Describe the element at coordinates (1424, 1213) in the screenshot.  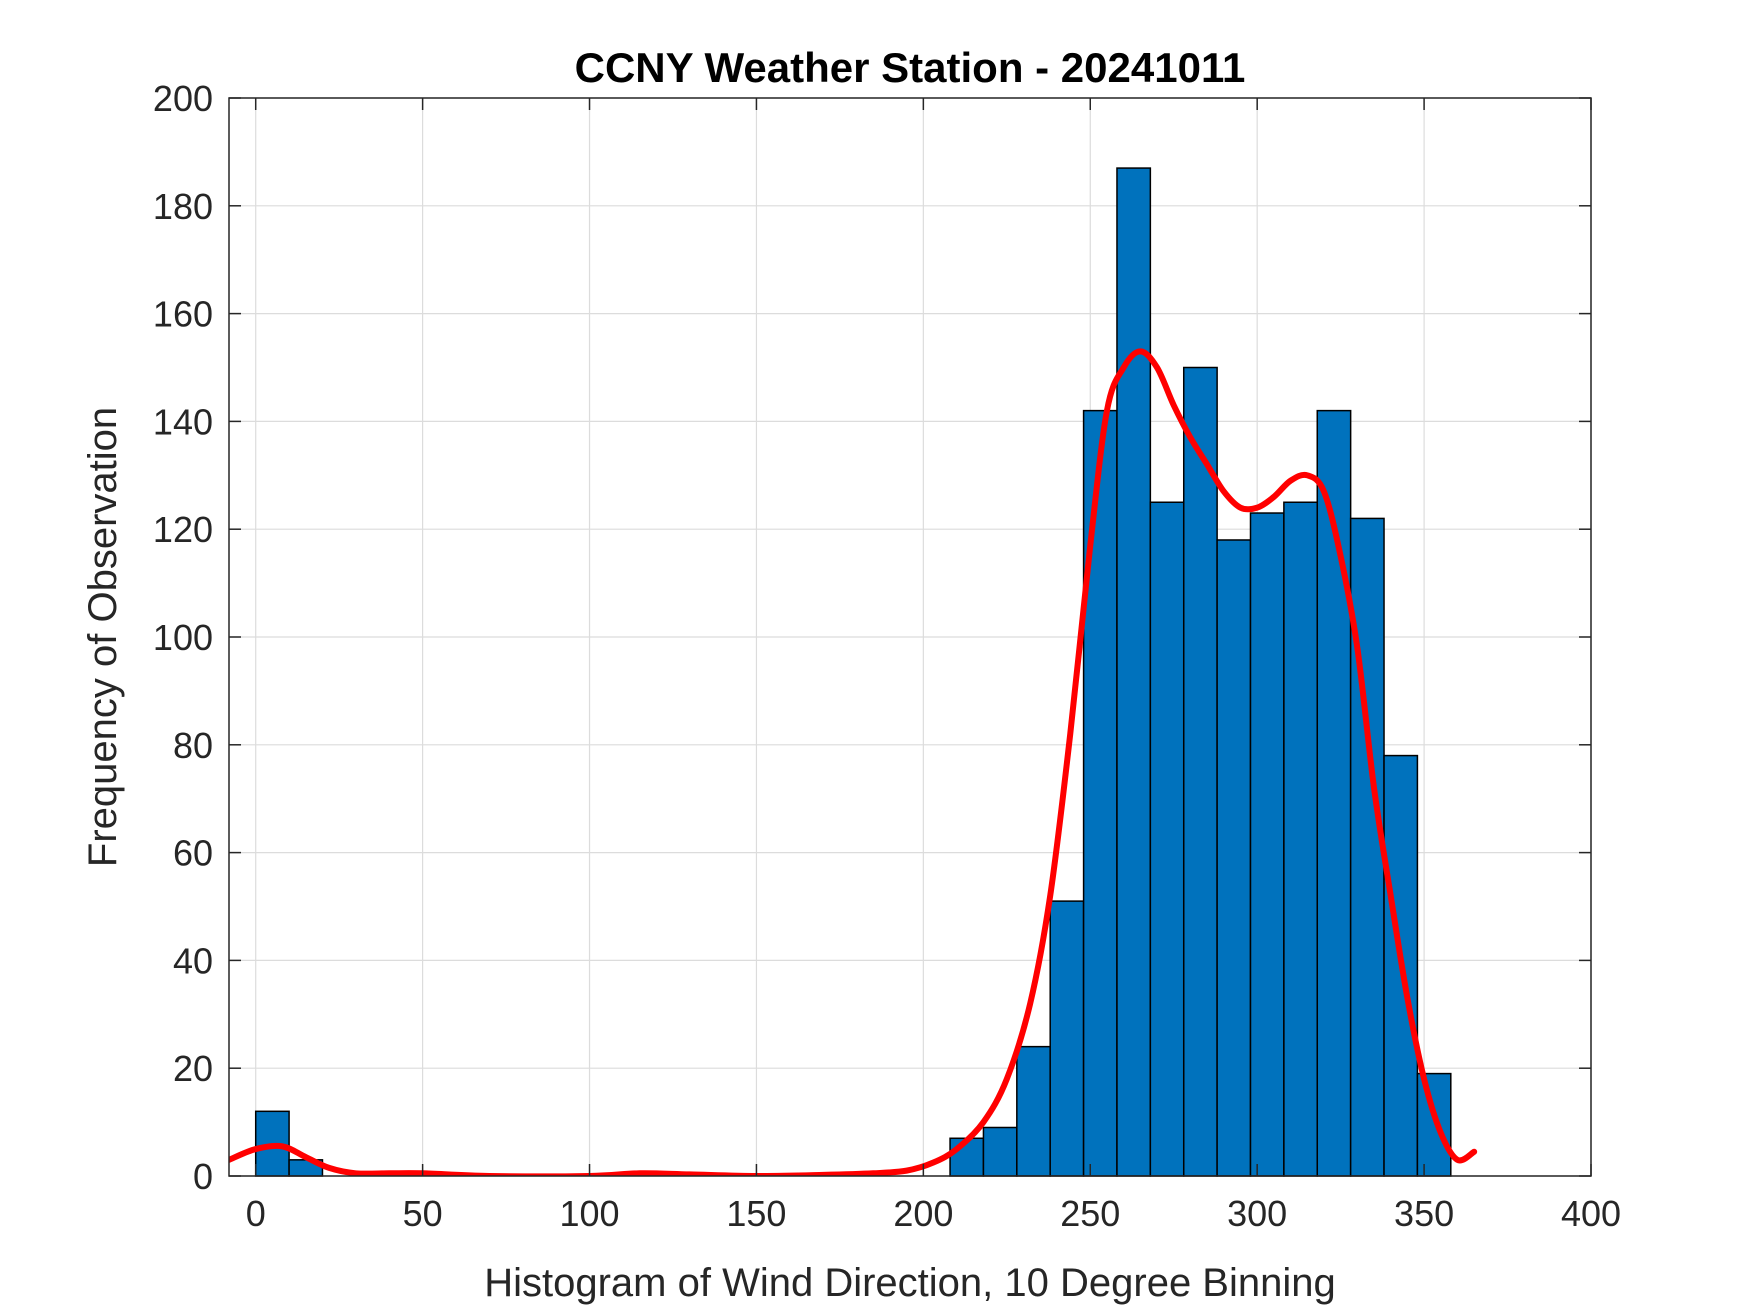
I see `x-tick-label-7: 350` at that location.